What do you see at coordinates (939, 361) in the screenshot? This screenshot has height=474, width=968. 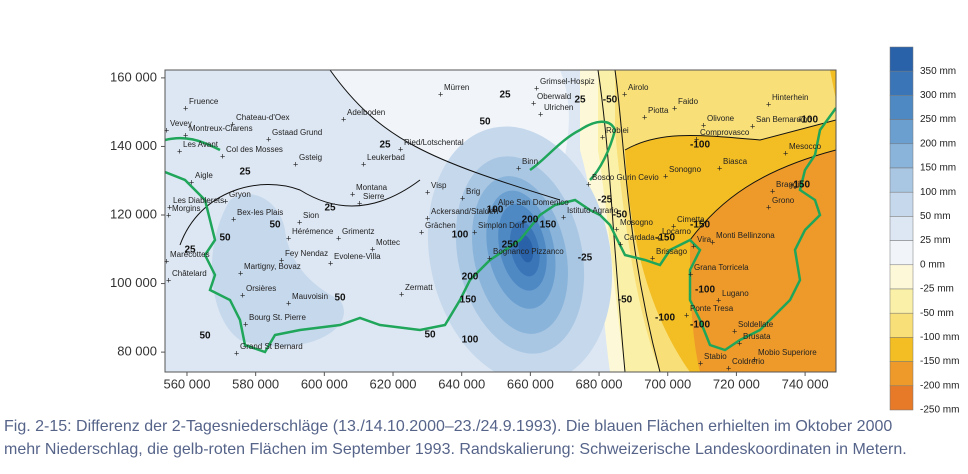 I see `legend-label: -150 mm` at bounding box center [939, 361].